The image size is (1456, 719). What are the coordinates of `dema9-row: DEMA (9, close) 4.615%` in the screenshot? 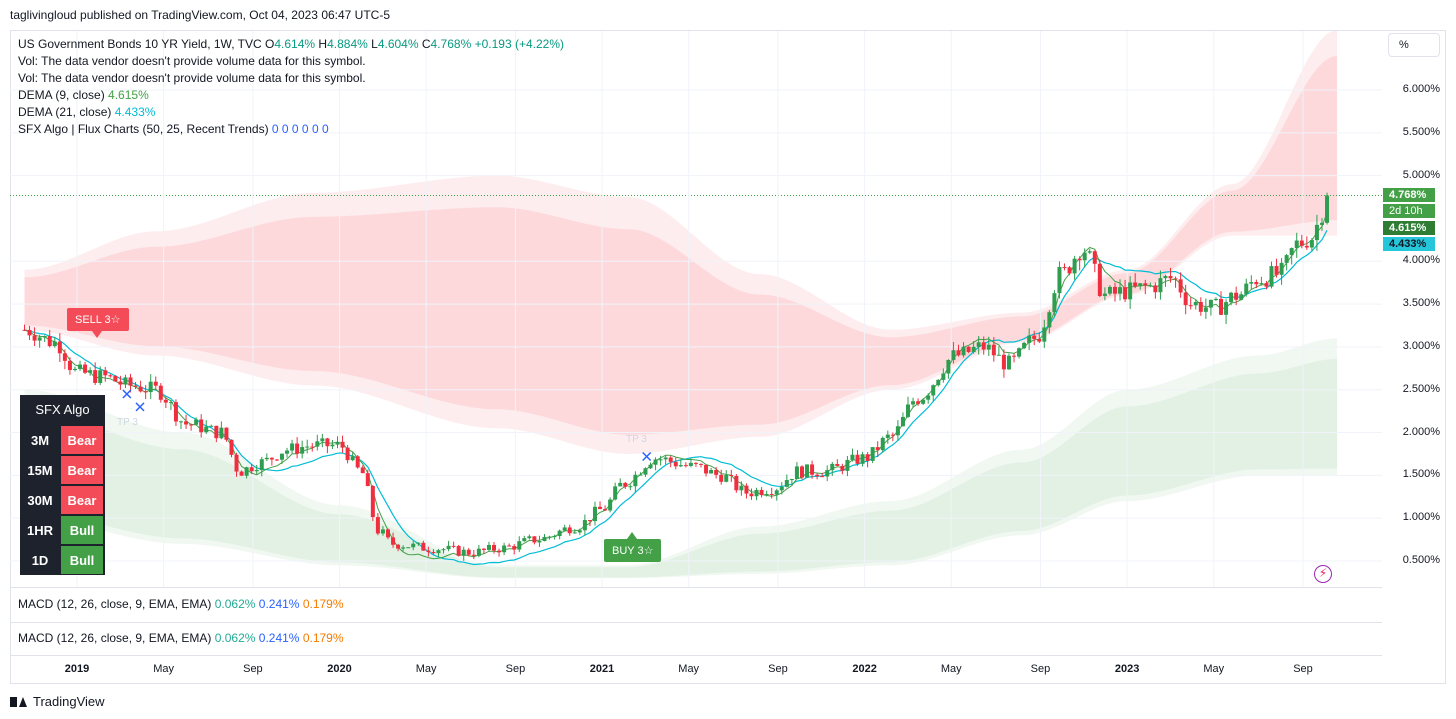 It's located at (291, 95).